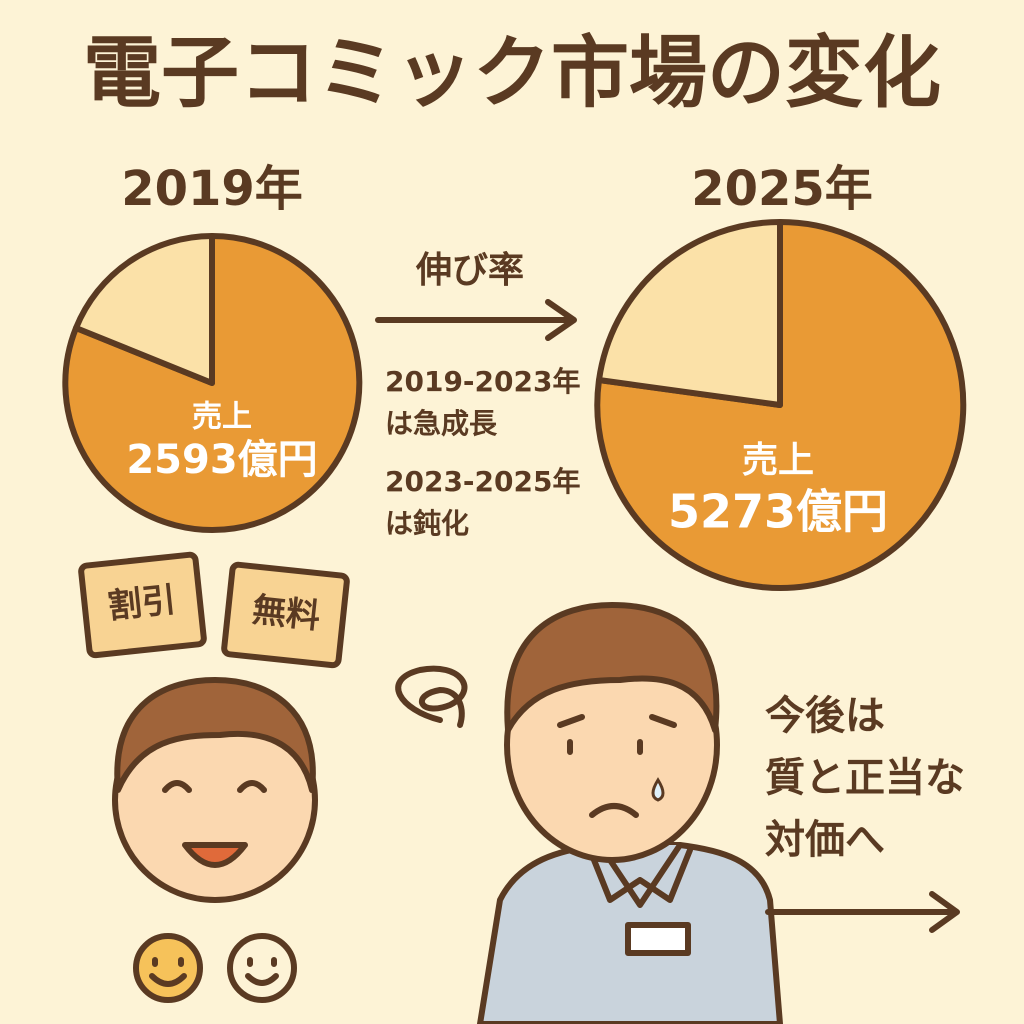  I want to click on worry-swirl, so click(431, 696).